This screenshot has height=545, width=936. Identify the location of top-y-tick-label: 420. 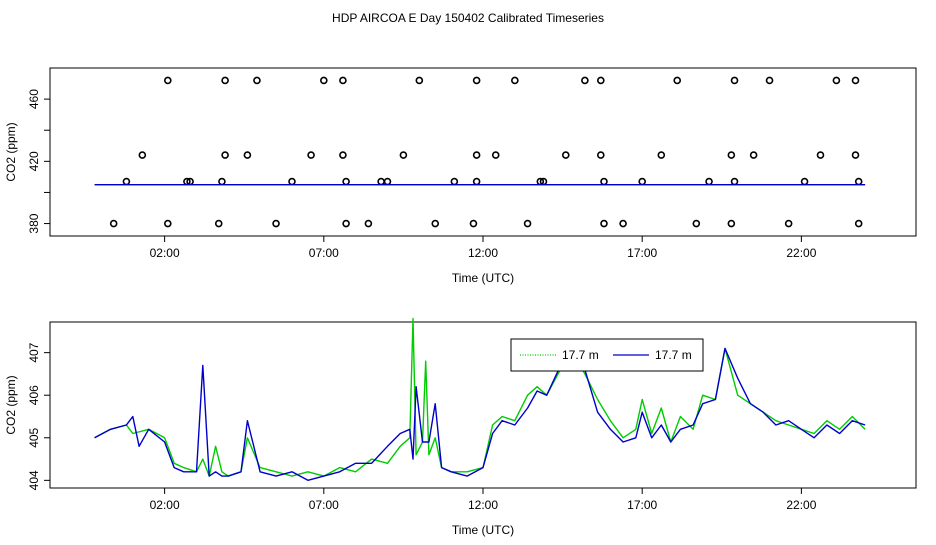
(34, 161).